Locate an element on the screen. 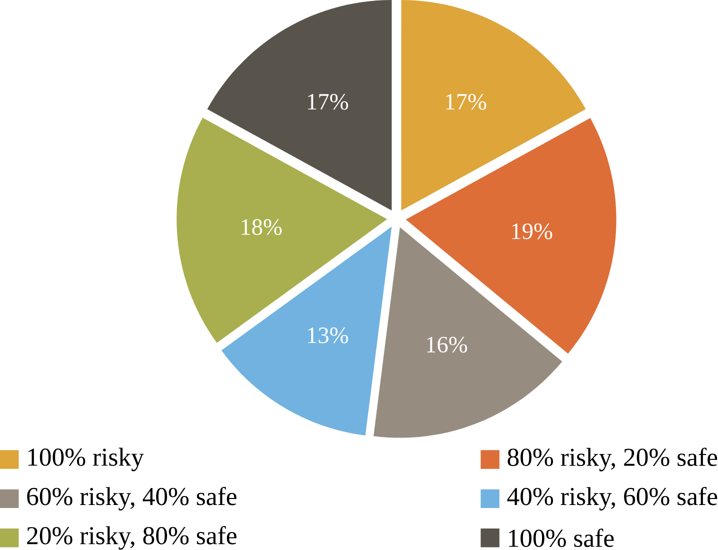 The width and height of the screenshot is (718, 550). legend-label: 40% risky, 60% safe is located at coordinates (612, 498).